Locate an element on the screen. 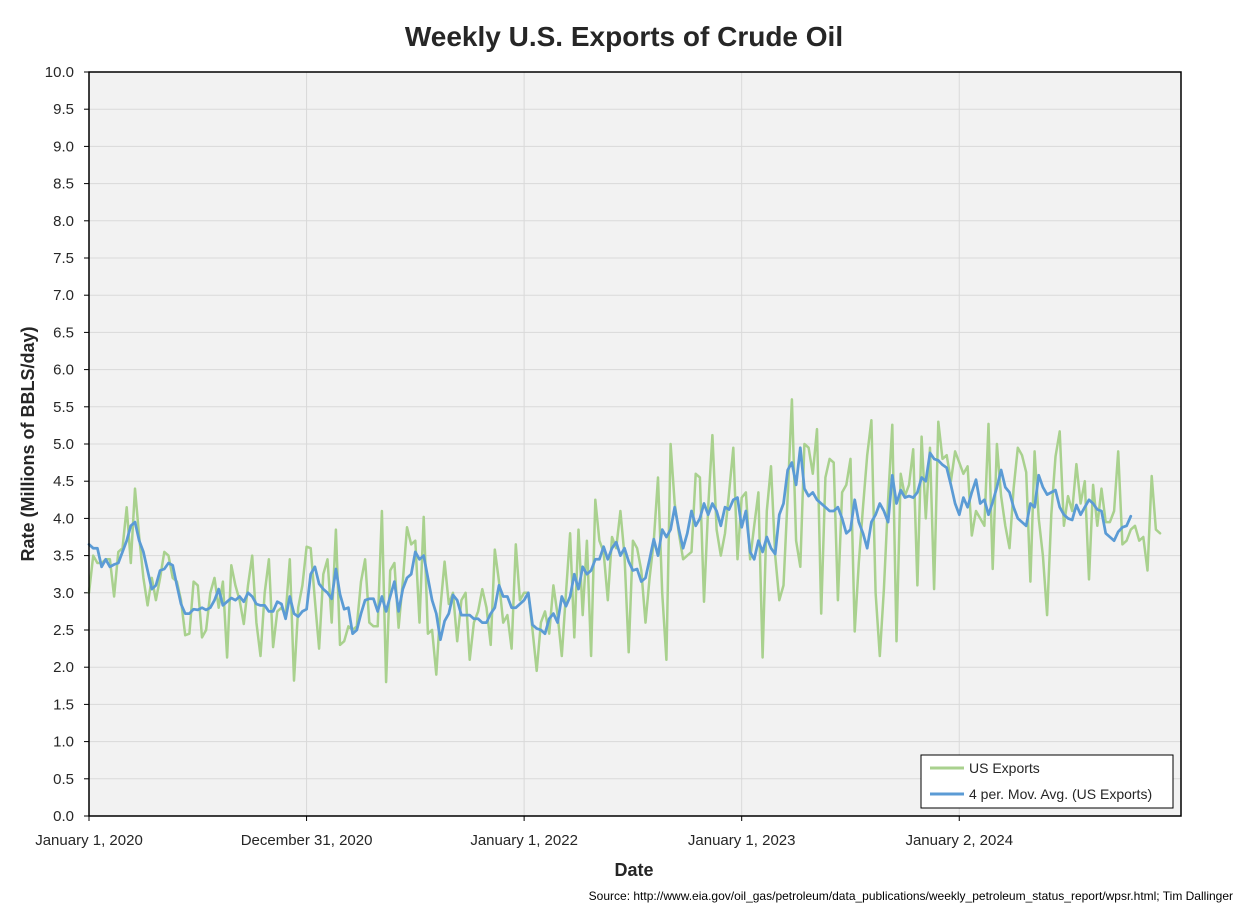  x-tick-label: December 31, 2020 is located at coordinates (307, 840).